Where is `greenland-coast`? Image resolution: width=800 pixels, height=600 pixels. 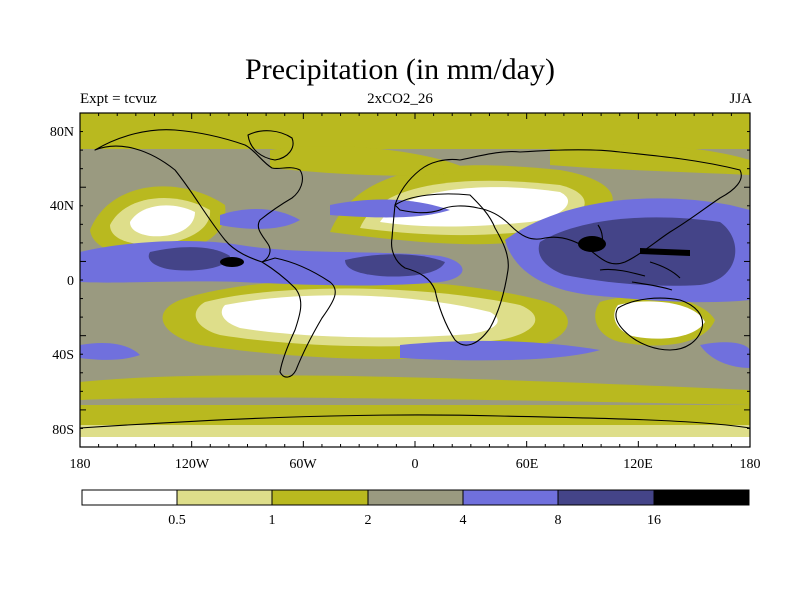 greenland-coast is located at coordinates (270, 145).